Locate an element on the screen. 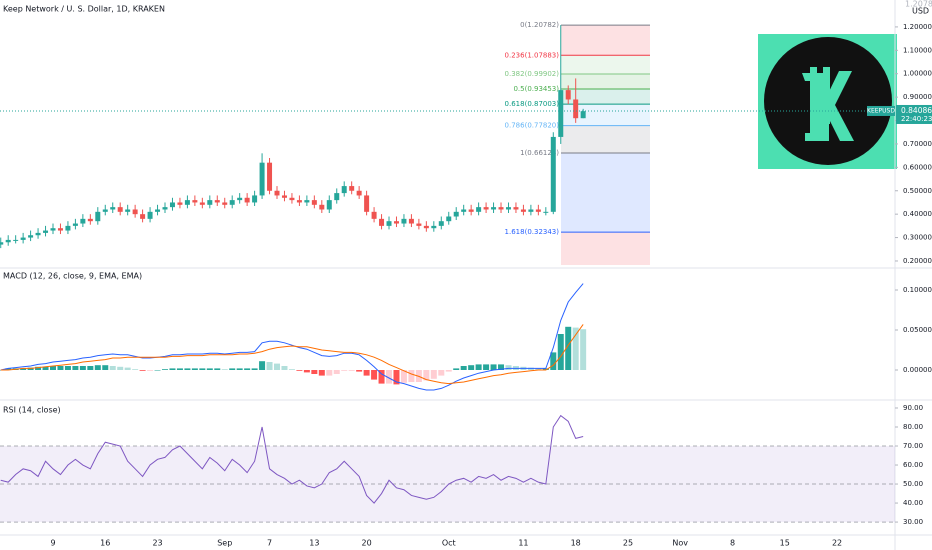  symbol-label: KEEPUSD is located at coordinates (881, 110).